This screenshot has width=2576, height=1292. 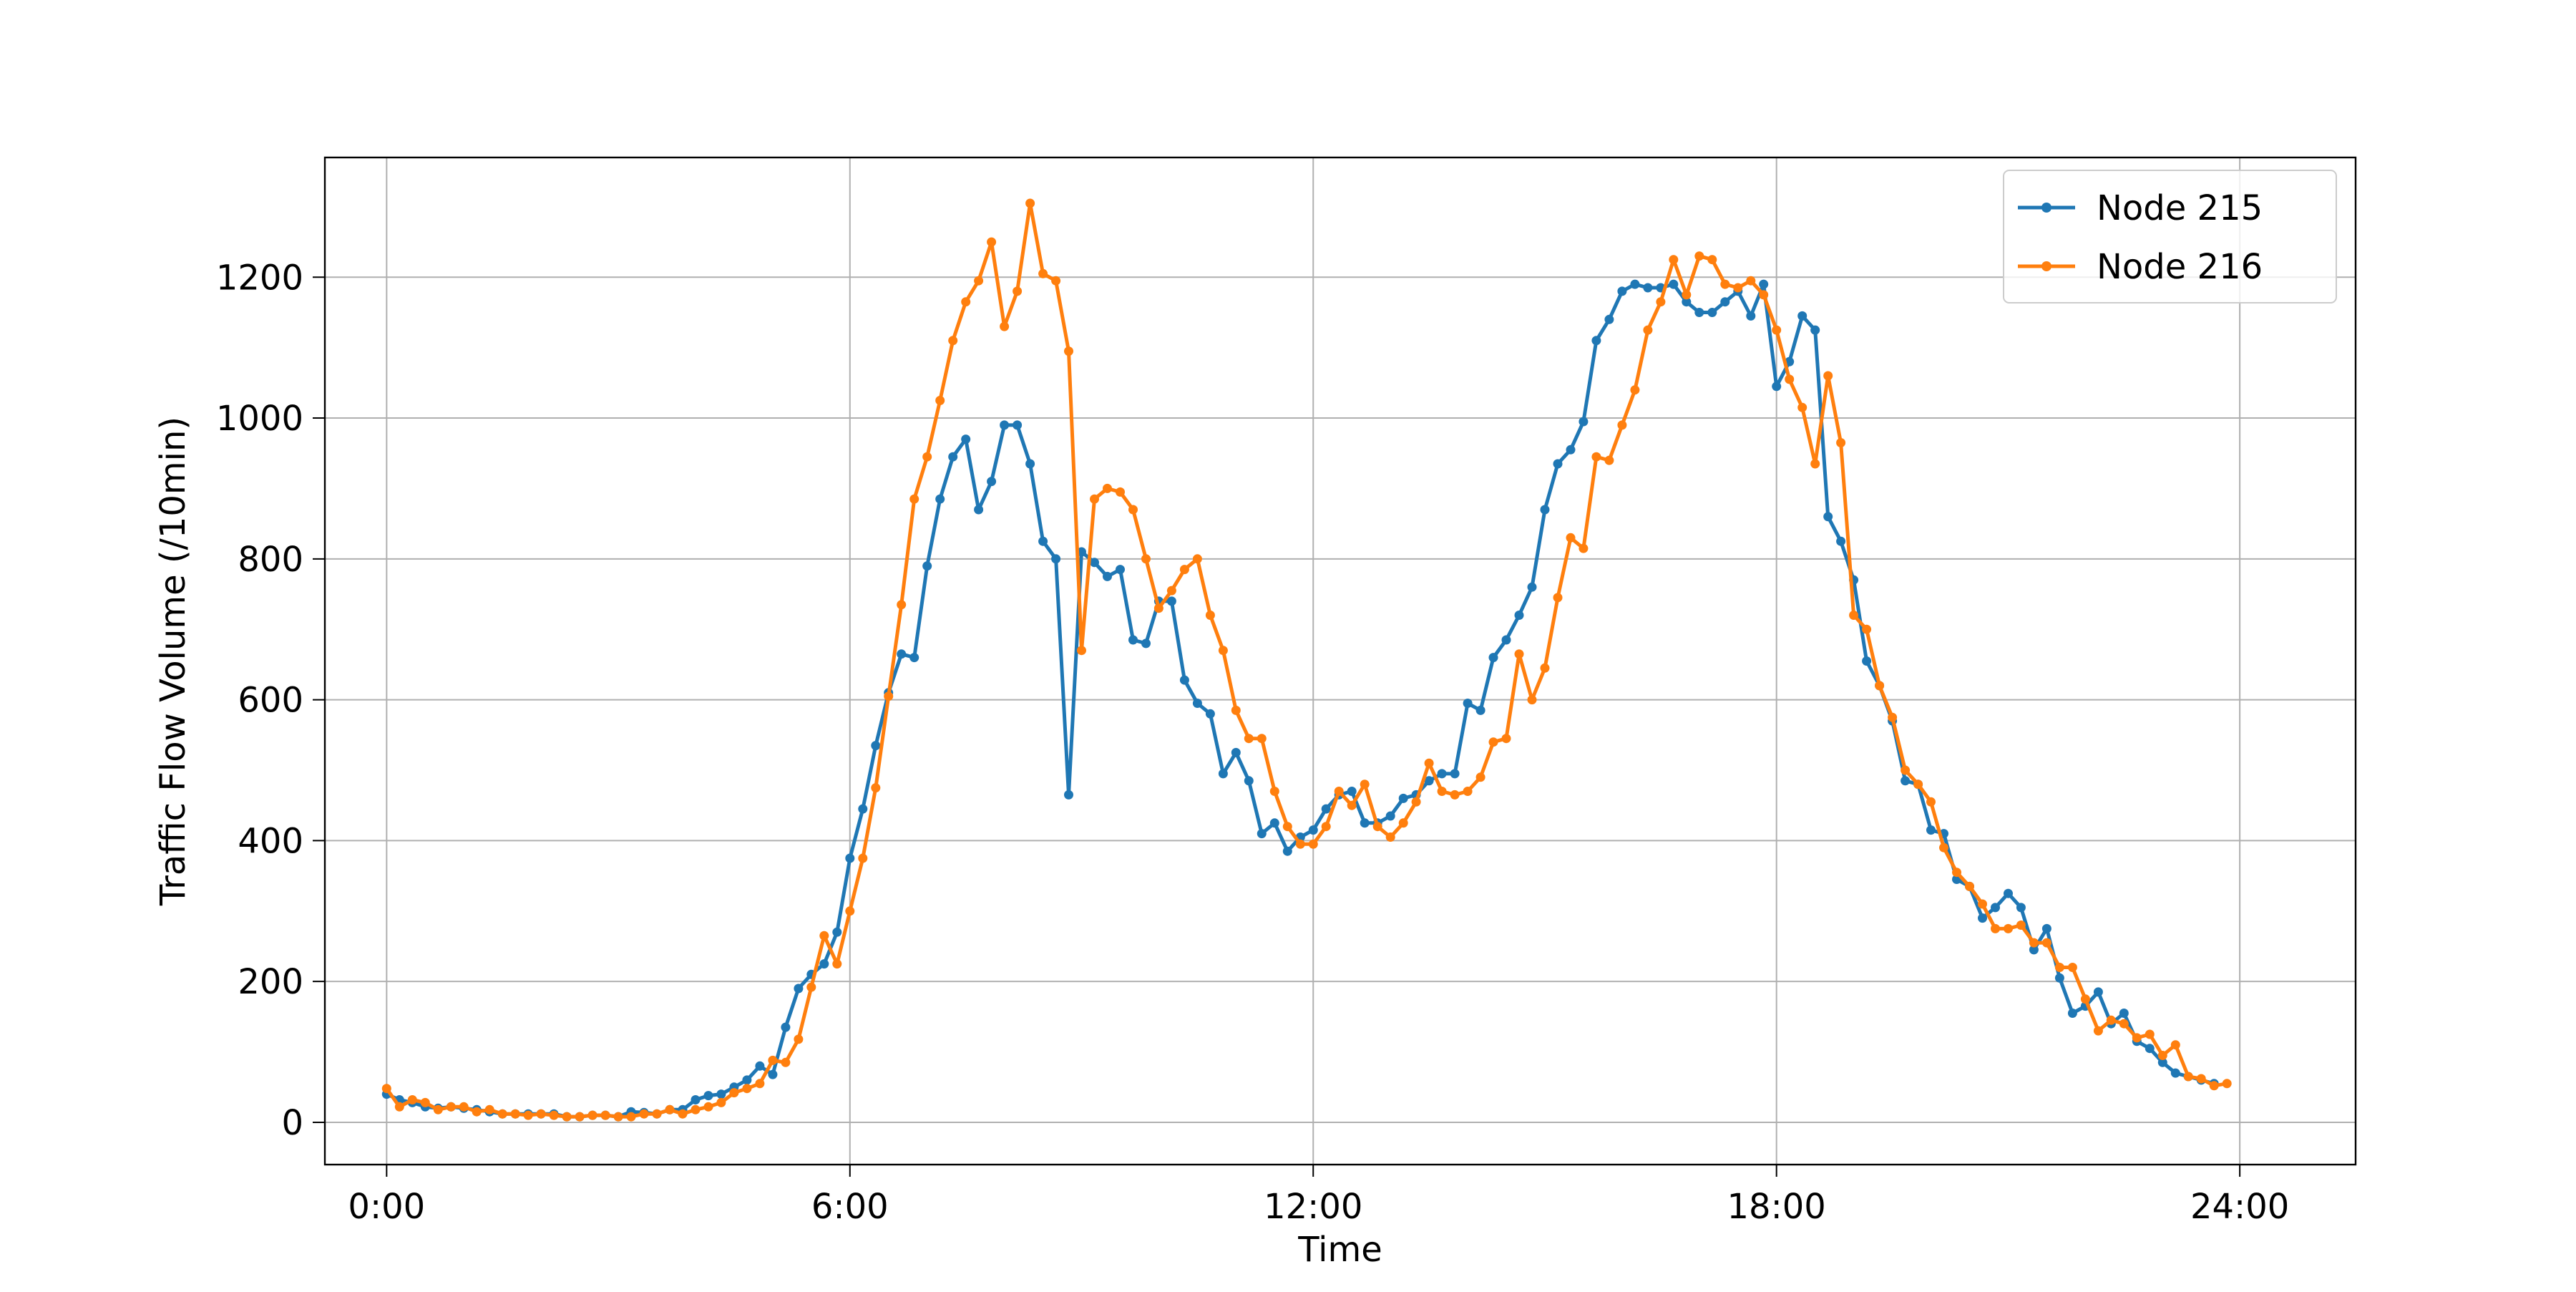 I want to click on legend-entry: Node 216, so click(x=2140, y=267).